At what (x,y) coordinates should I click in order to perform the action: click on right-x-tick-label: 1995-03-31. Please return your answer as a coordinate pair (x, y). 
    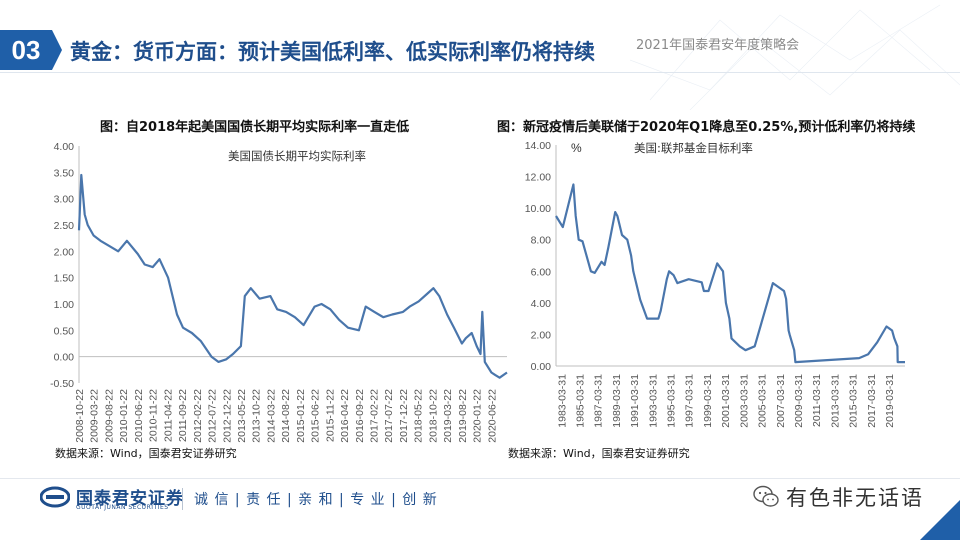
    Looking at the image, I should click on (672, 401).